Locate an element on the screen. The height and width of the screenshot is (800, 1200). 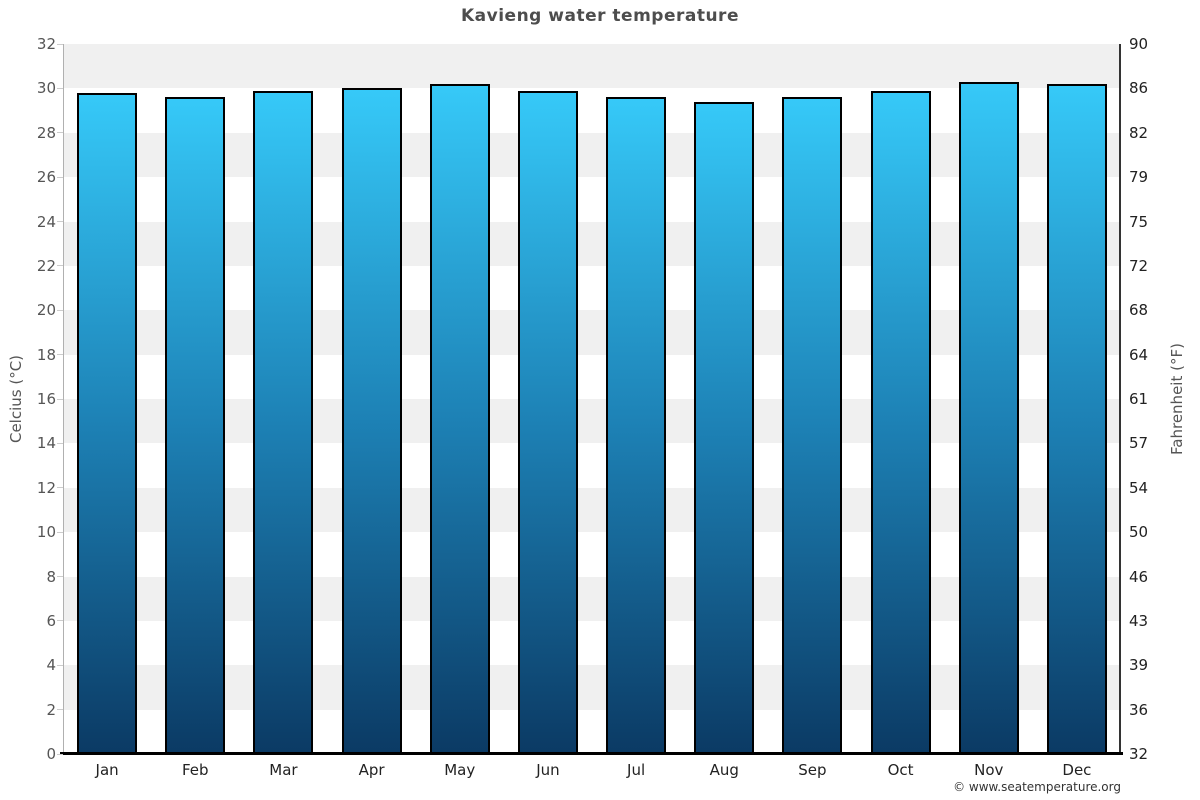
y-left-tick-label: 10 is located at coordinates (46, 532).